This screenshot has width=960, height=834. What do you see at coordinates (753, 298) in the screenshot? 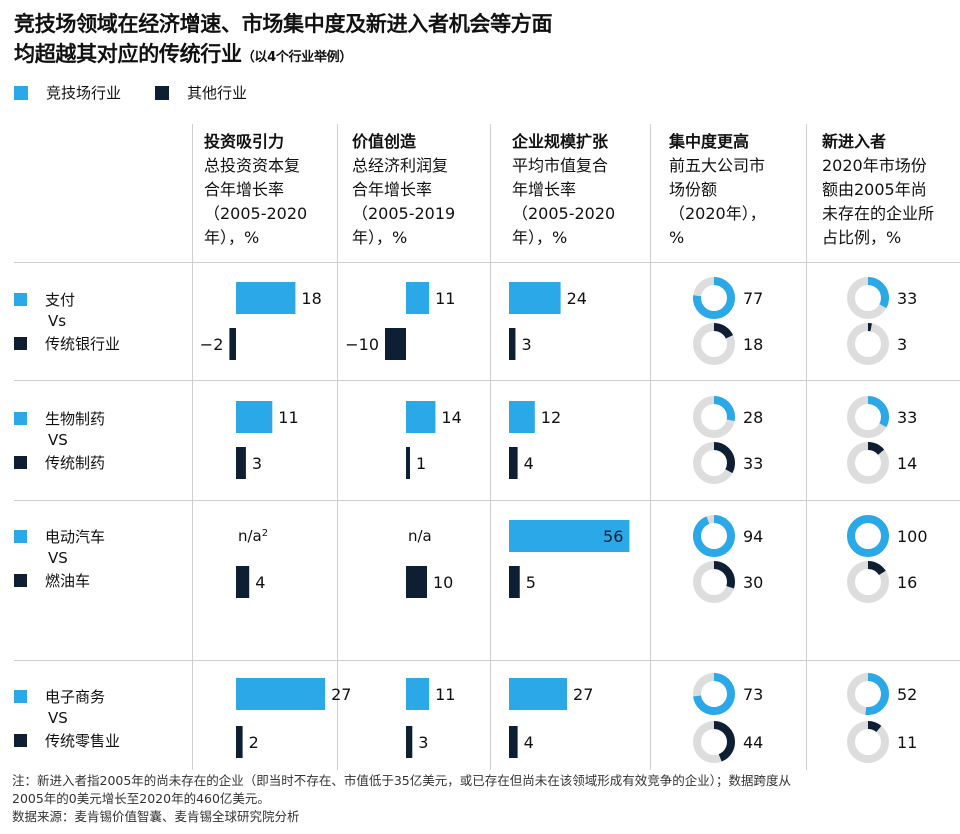
I see `concentration-data-label: 77` at bounding box center [753, 298].